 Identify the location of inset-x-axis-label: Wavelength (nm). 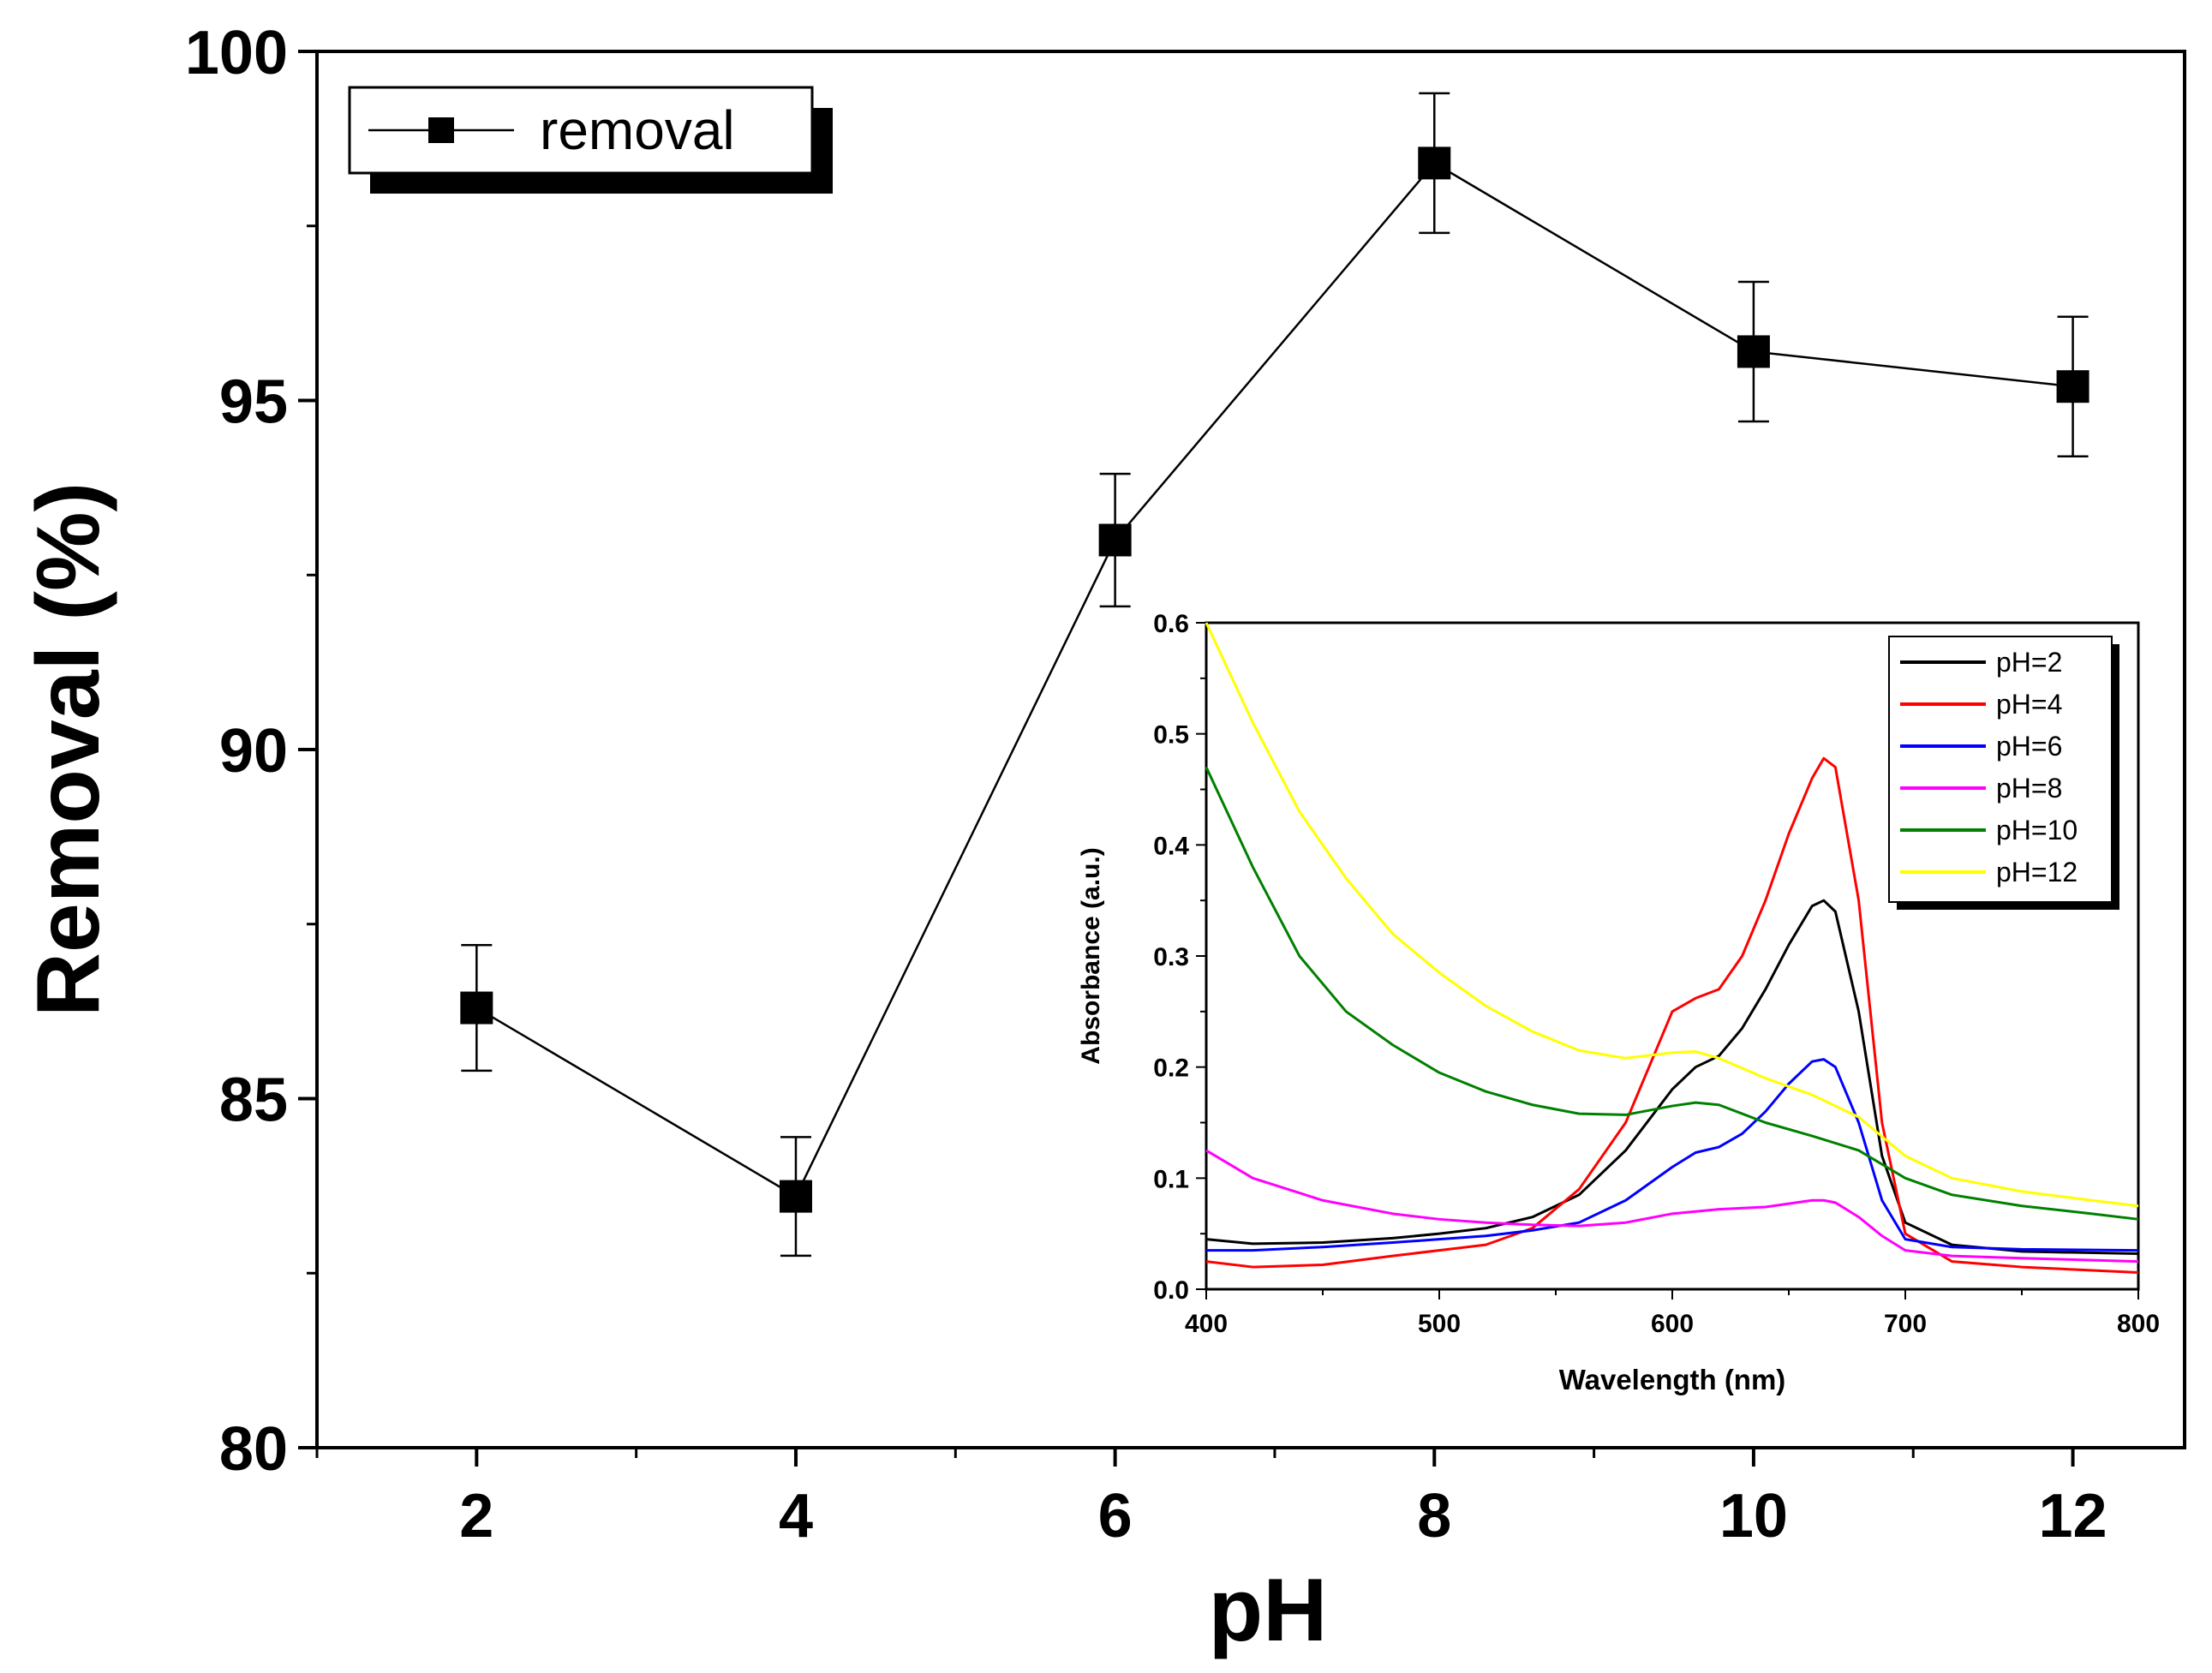
(1672, 1379).